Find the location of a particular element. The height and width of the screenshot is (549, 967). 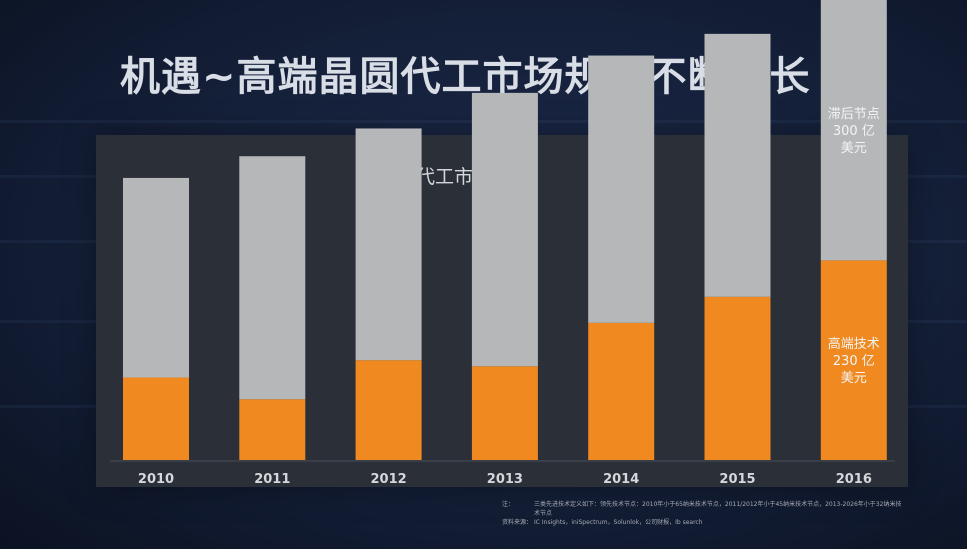

bar-2012-advanced is located at coordinates (388, 410).